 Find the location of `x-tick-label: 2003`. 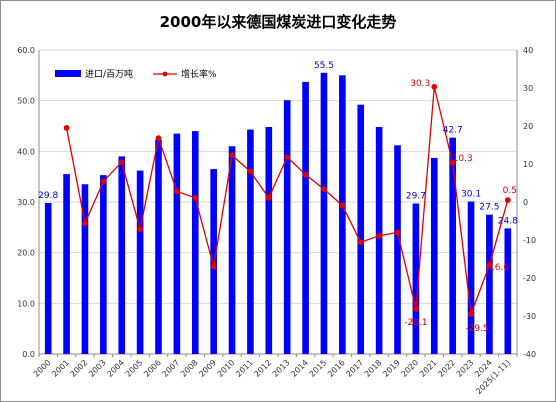

x-tick-label: 2003 is located at coordinates (97, 368).